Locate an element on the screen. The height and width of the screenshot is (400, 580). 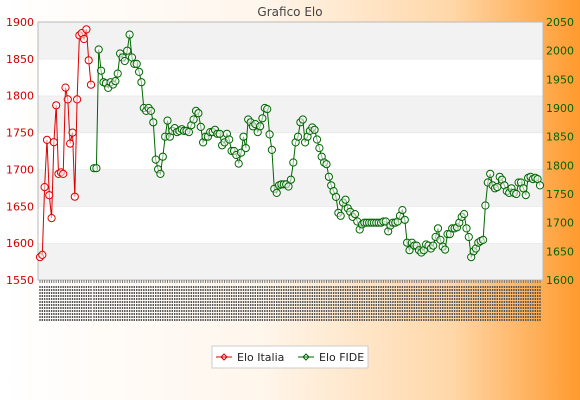
legend-italia-label: Elo Italia is located at coordinates (260, 357).